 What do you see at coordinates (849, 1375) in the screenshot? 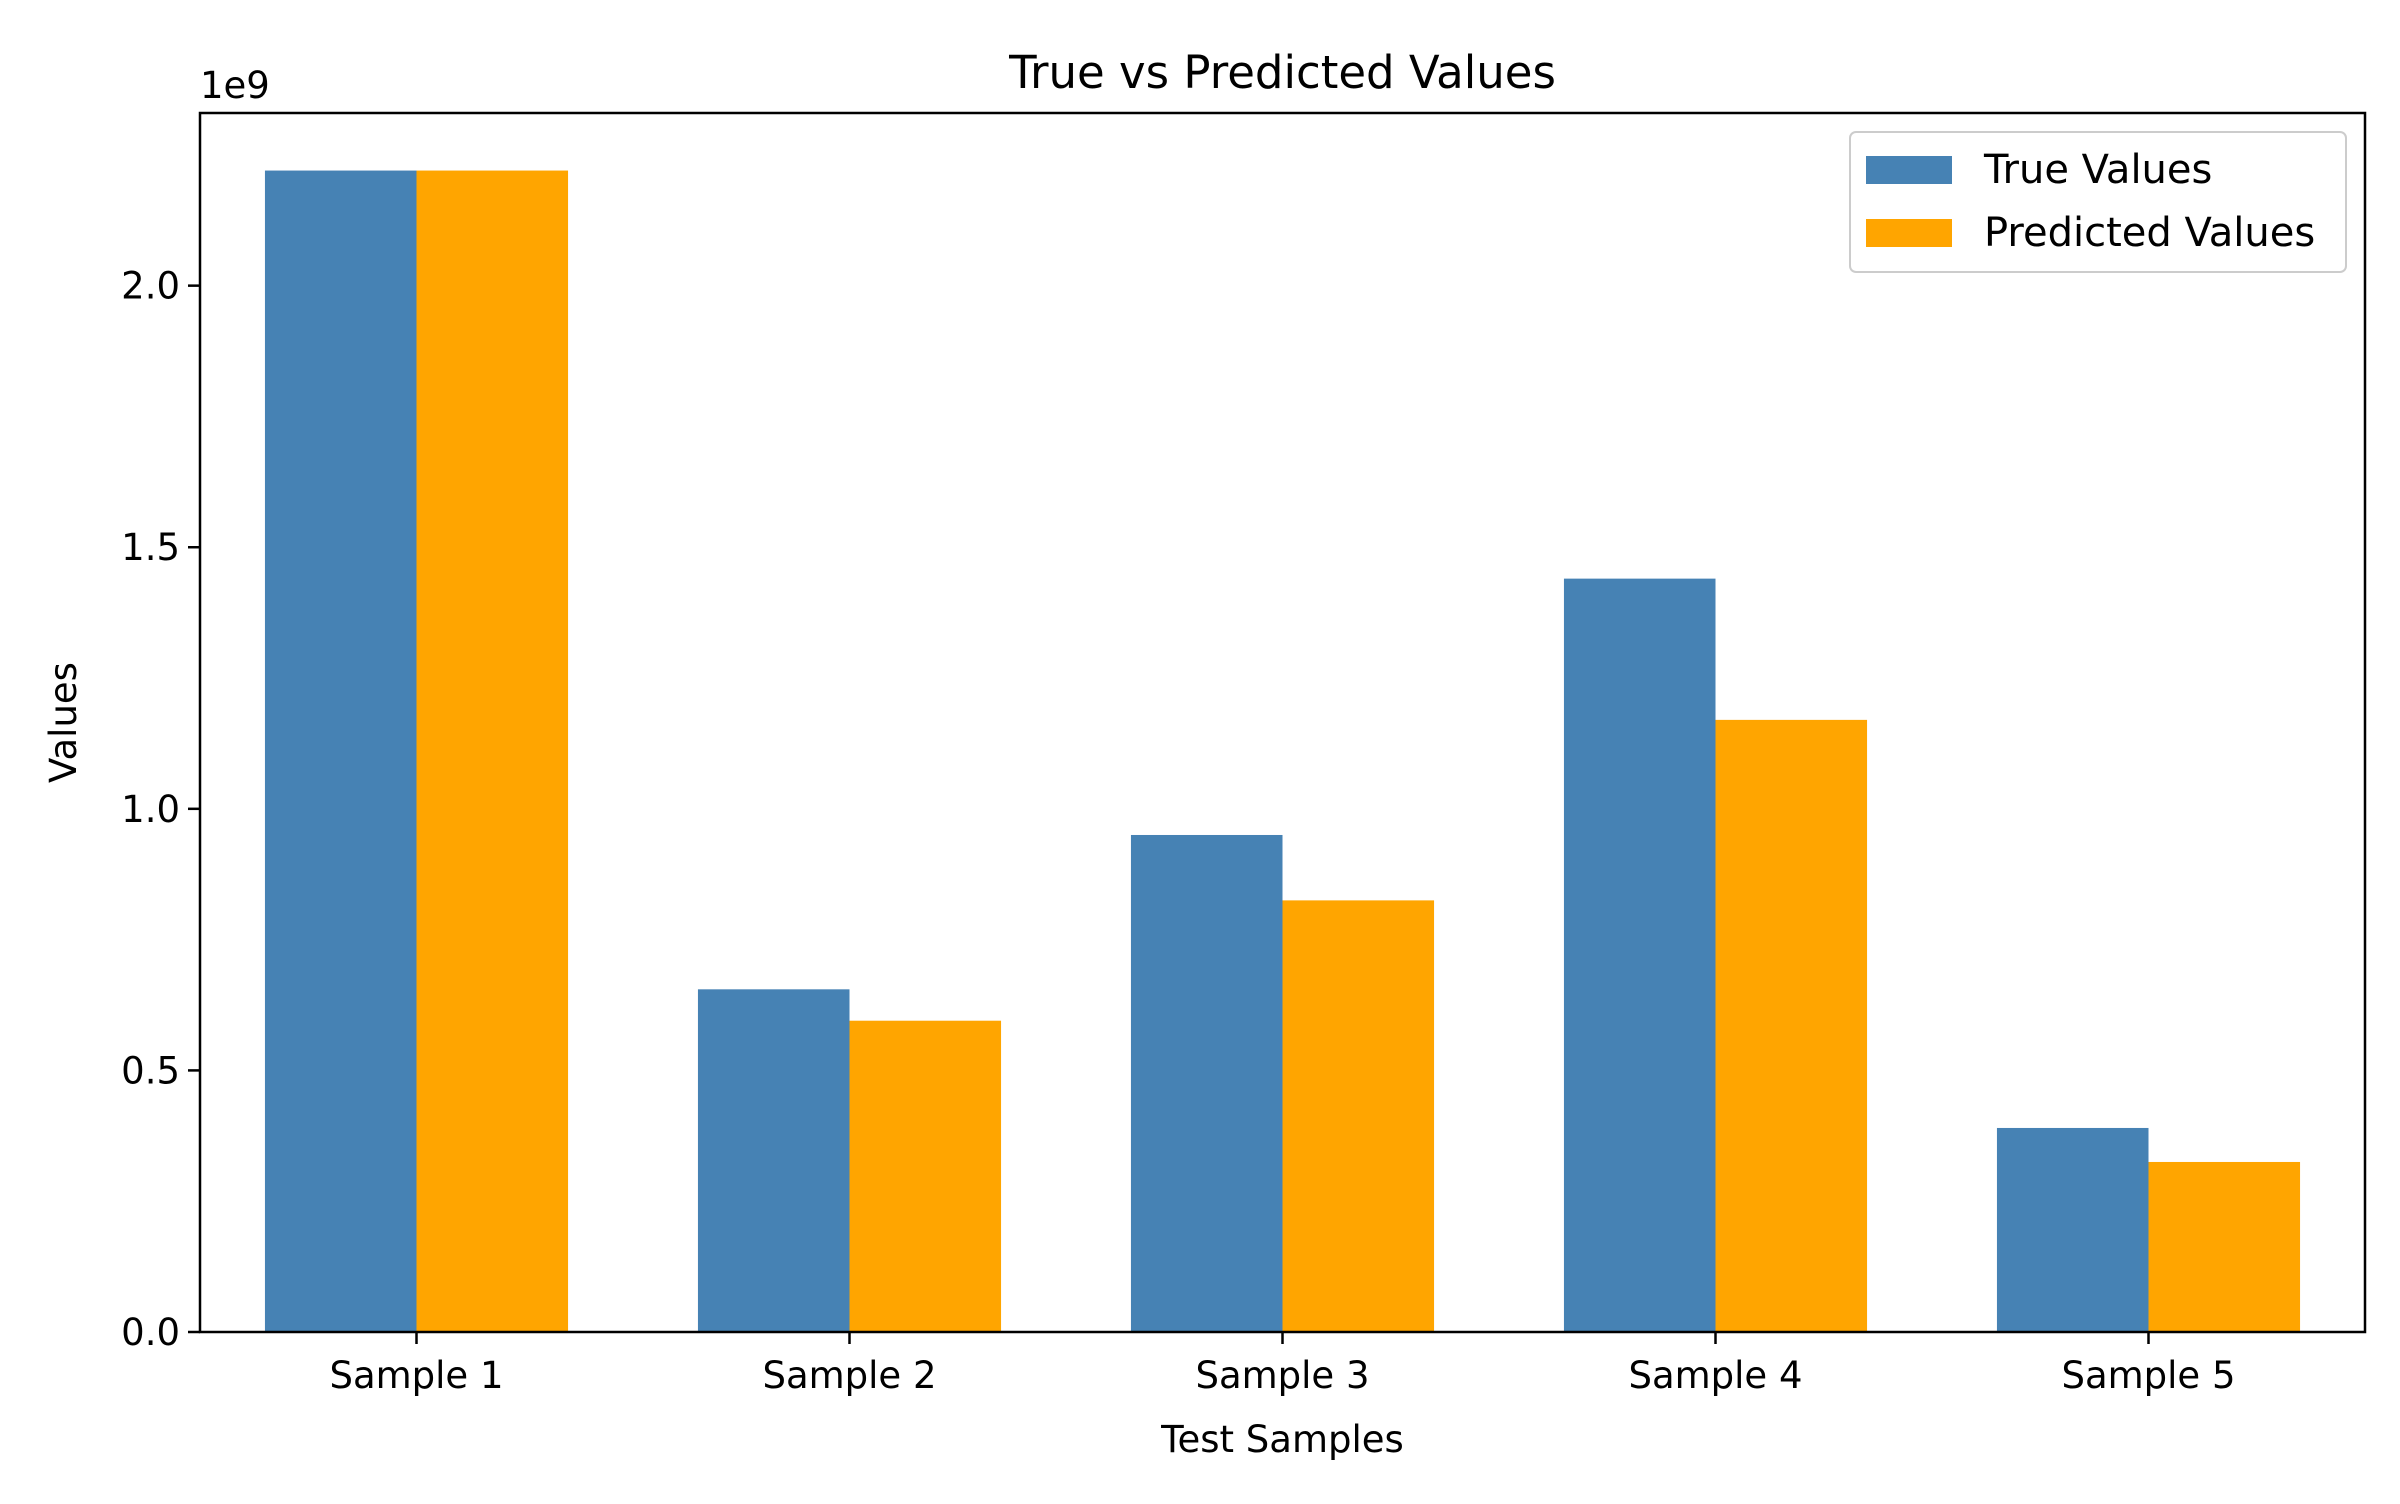
I see `x-tick-label: Sample 2` at bounding box center [849, 1375].